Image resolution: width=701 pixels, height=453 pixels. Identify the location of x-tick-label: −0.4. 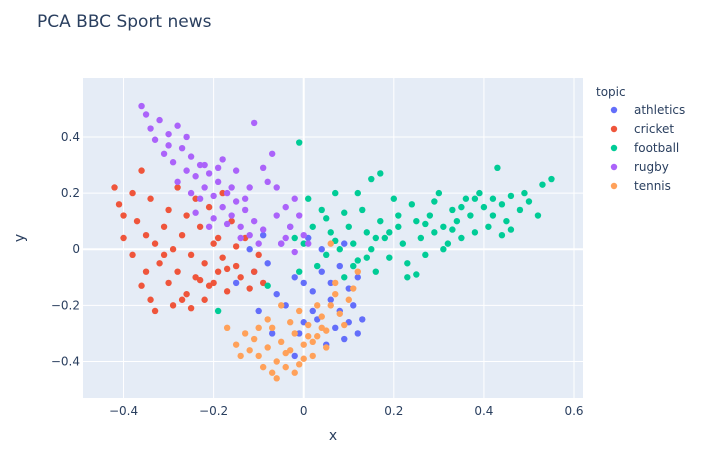
(123, 411).